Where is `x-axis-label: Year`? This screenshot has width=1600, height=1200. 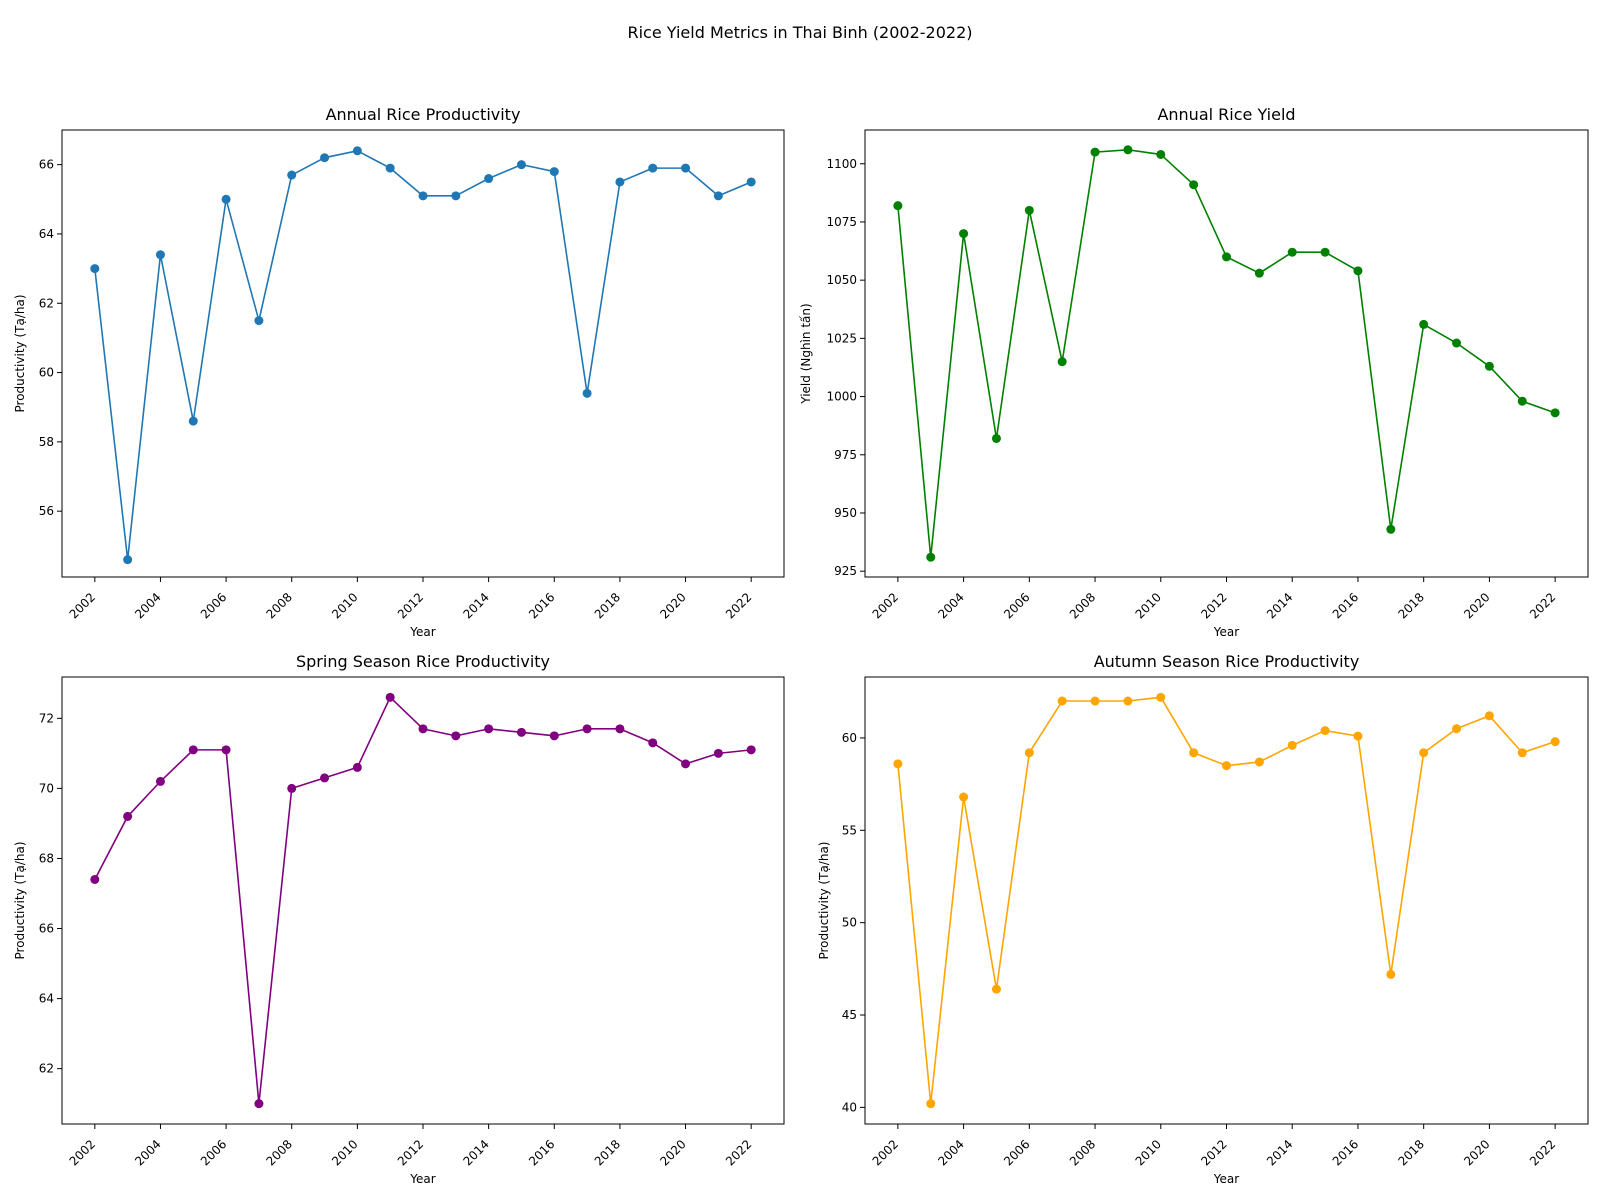
x-axis-label: Year is located at coordinates (422, 632).